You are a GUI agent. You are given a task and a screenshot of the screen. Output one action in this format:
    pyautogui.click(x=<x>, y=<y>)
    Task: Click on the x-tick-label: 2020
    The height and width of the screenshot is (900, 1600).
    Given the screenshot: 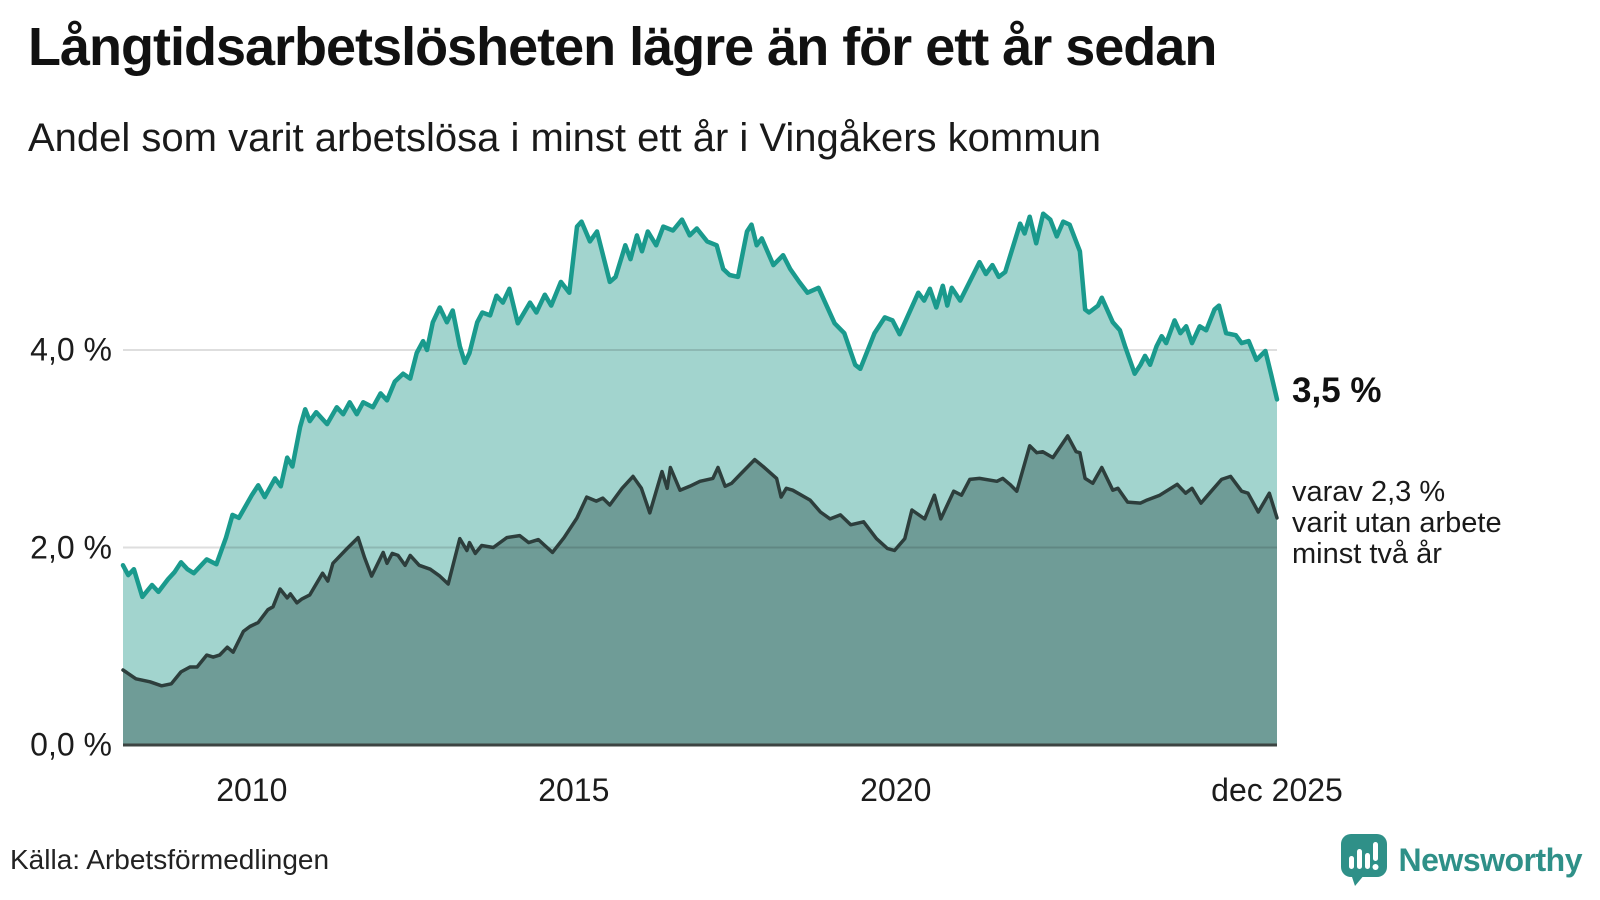 What is the action you would take?
    pyautogui.click(x=896, y=790)
    